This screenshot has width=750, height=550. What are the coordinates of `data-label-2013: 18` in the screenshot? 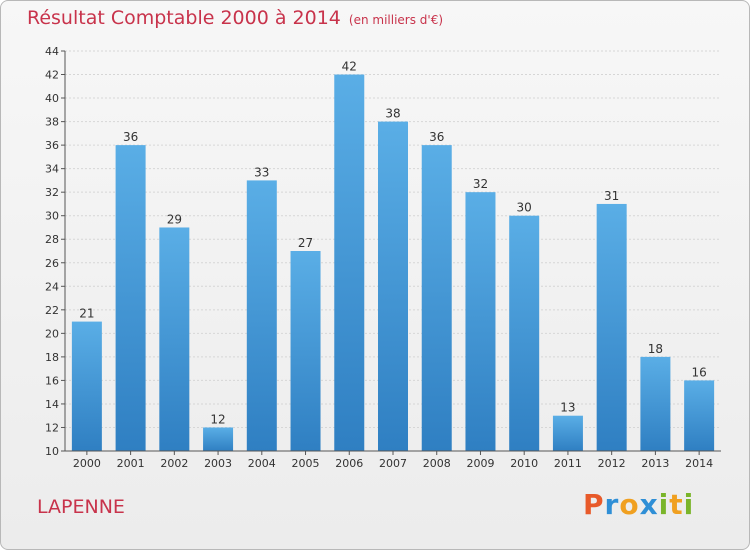 It's located at (655, 349).